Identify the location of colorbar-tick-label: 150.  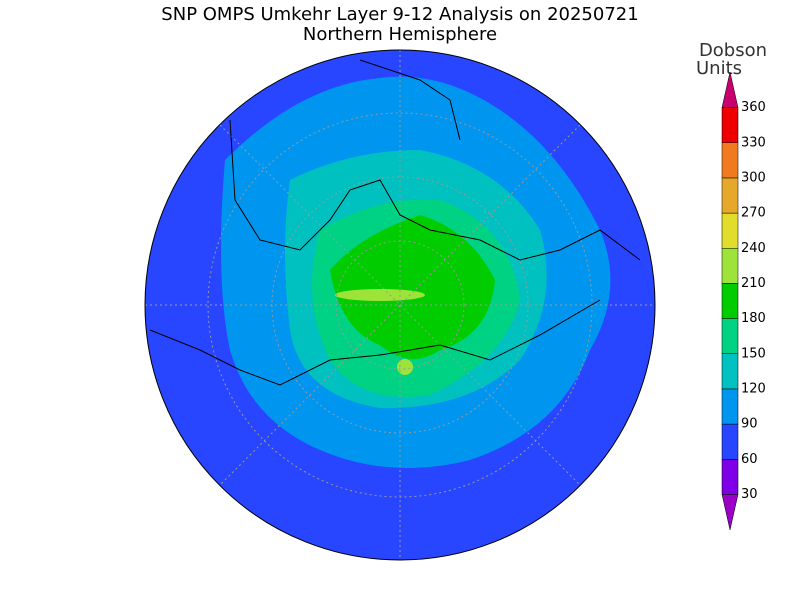
(753, 353).